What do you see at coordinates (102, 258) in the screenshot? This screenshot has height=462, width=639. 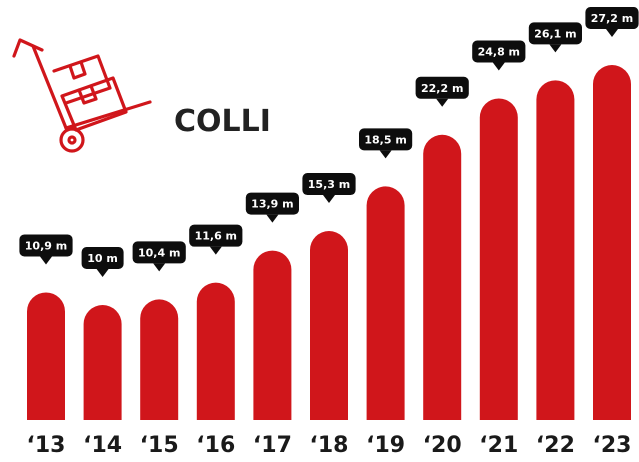 I see `data-label: 10 m` at bounding box center [102, 258].